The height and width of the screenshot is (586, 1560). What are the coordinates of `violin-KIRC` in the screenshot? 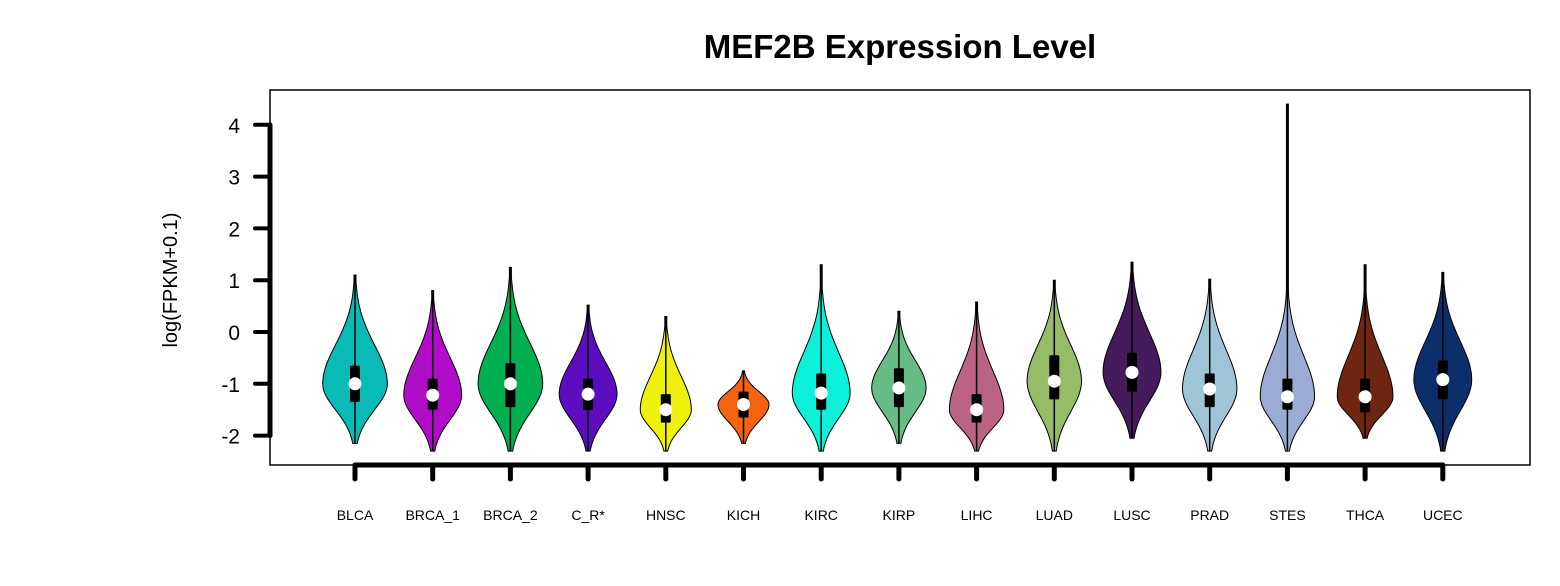 It's located at (821, 358).